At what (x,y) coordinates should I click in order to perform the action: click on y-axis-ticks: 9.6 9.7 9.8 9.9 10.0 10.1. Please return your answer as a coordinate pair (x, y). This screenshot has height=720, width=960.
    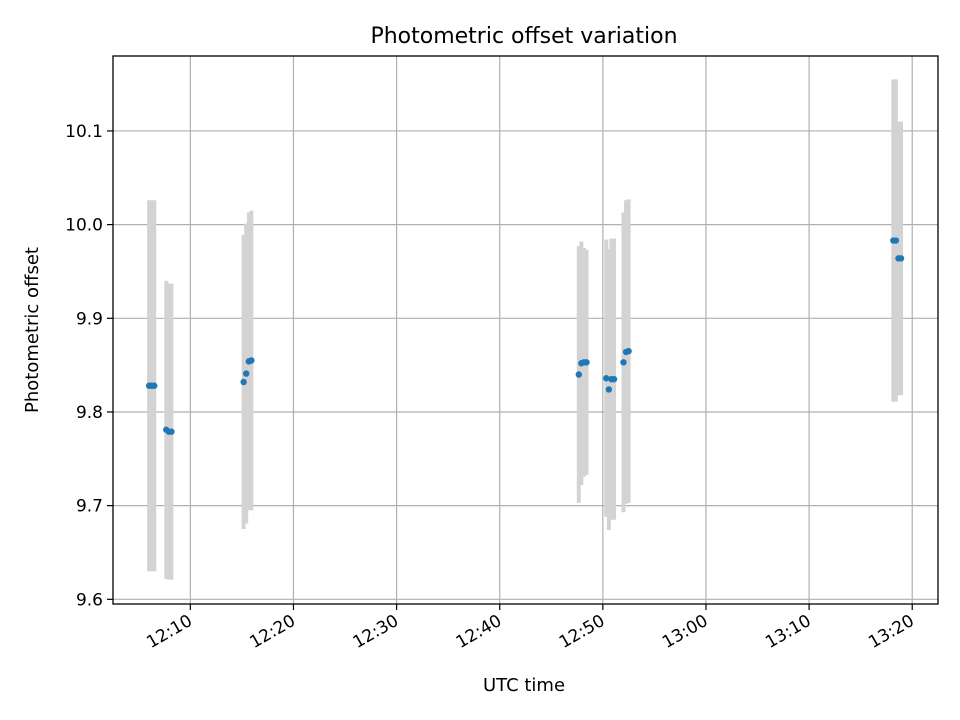
    Looking at the image, I should click on (89, 366).